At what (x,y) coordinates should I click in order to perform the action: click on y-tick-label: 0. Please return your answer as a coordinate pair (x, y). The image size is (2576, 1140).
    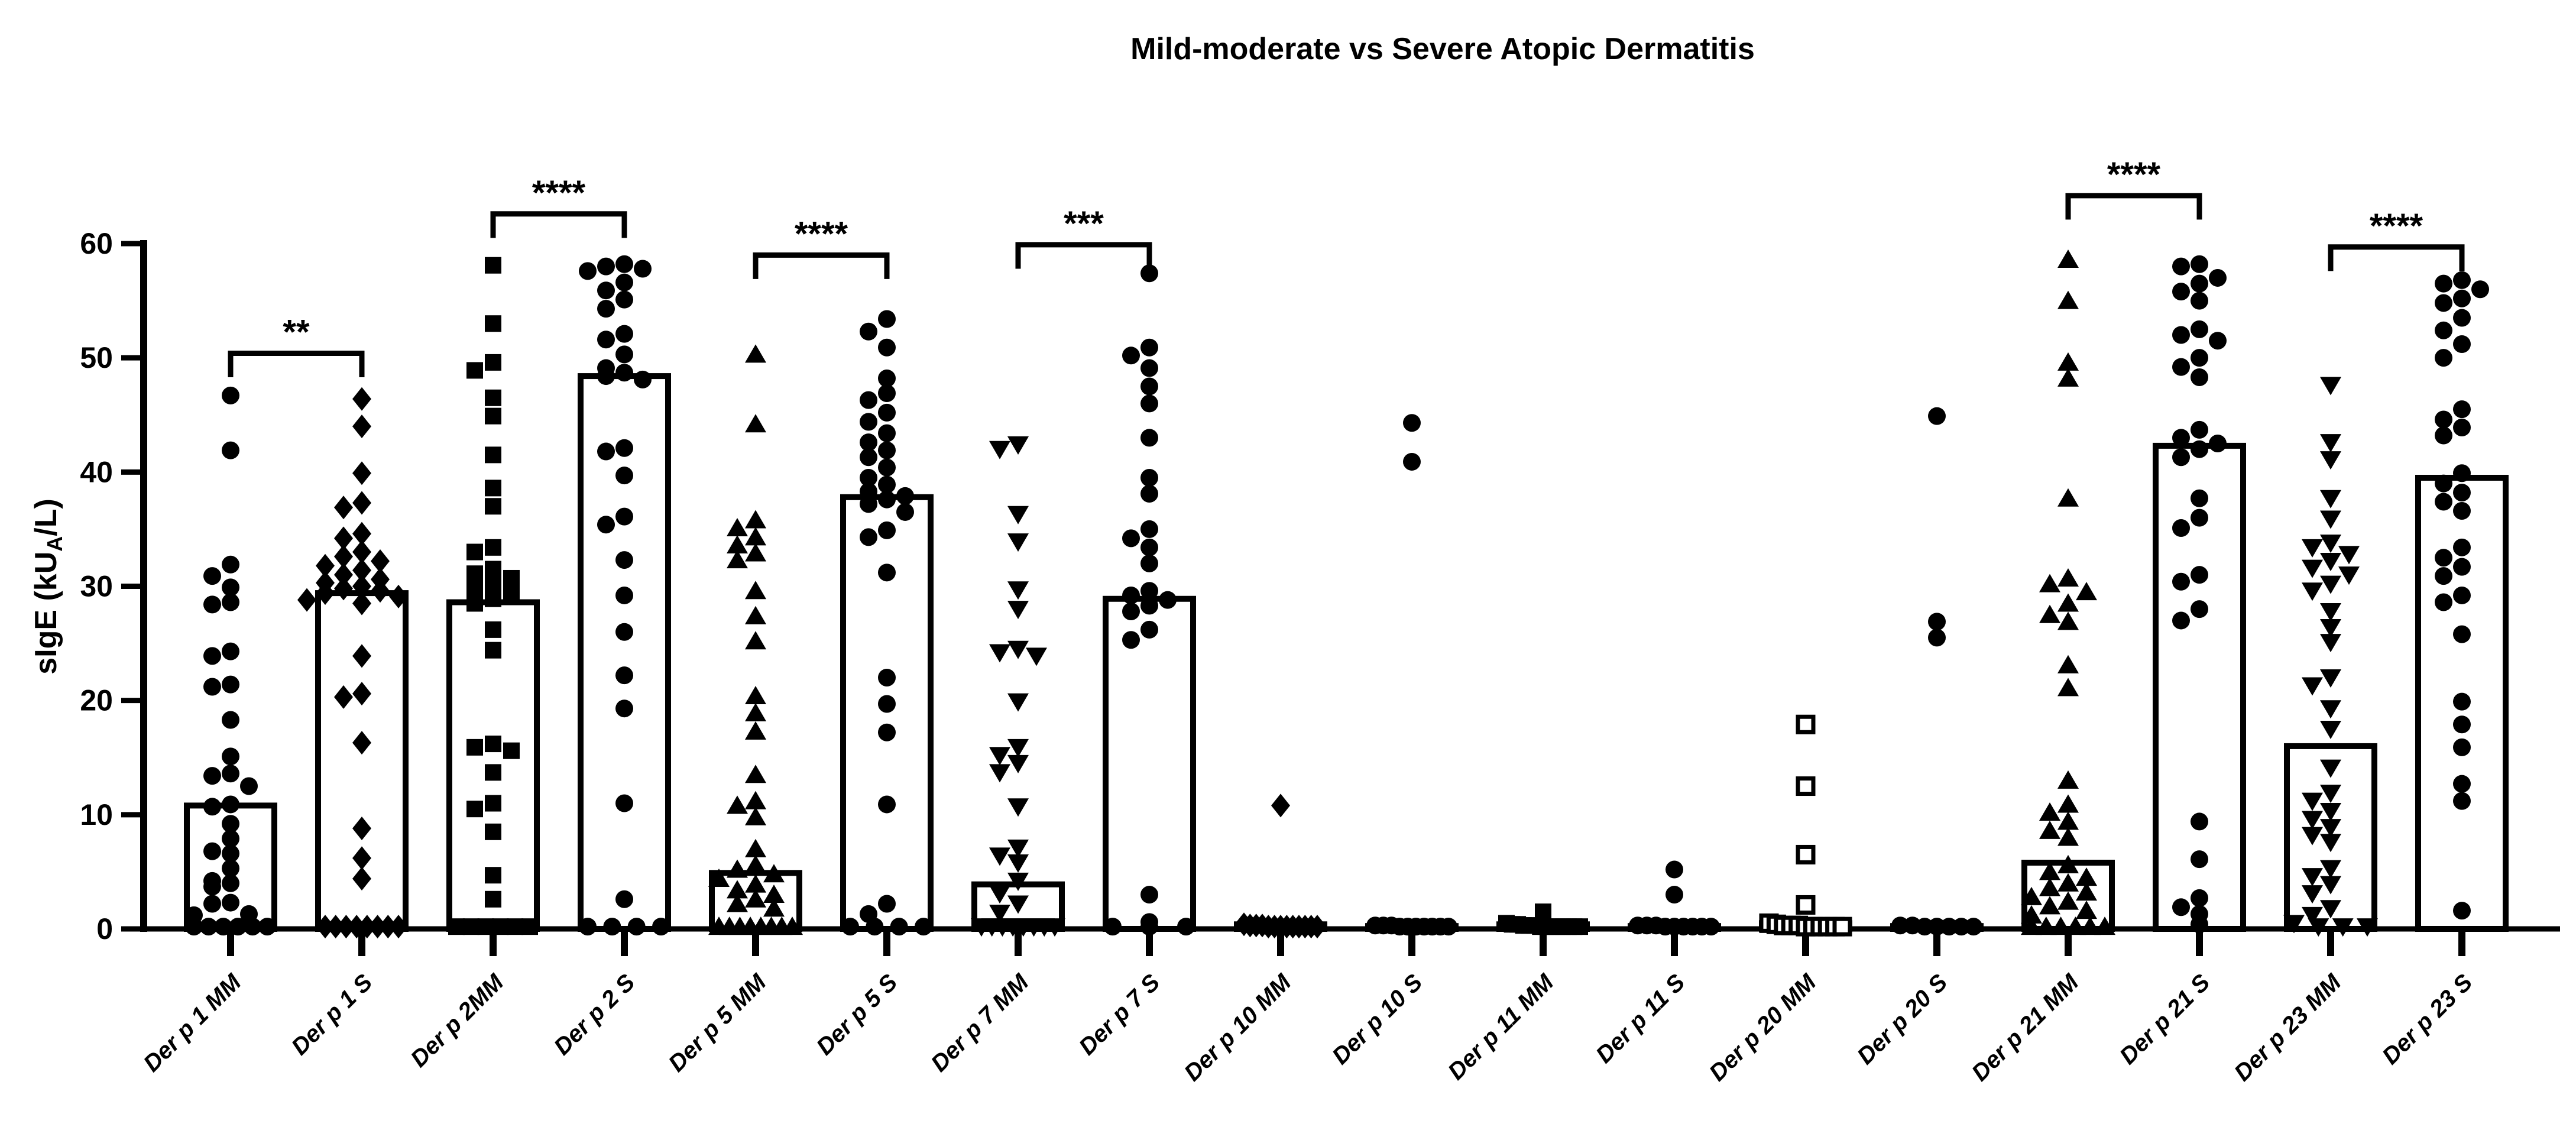
    Looking at the image, I should click on (104, 928).